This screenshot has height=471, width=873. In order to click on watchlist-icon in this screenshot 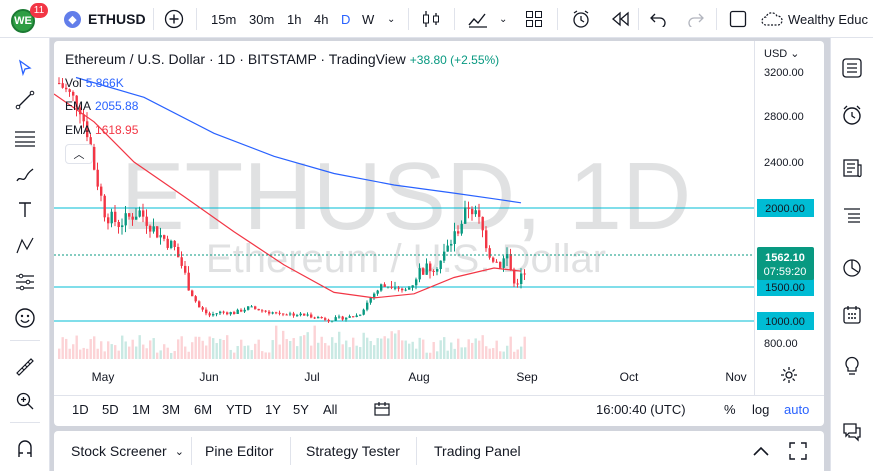, I will do `click(852, 68)`.